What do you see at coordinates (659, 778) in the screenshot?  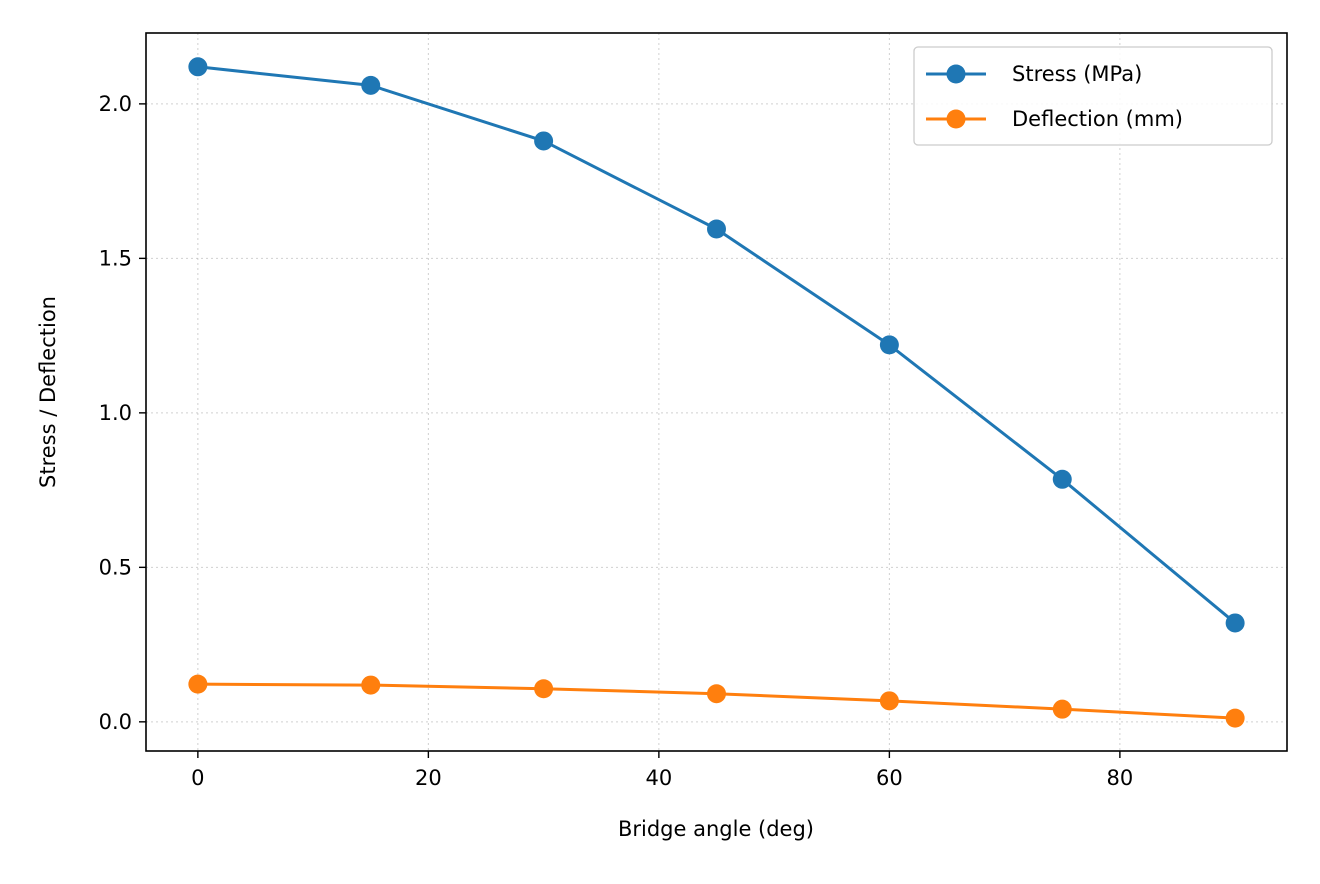 I see `x-tick-label: 40` at bounding box center [659, 778].